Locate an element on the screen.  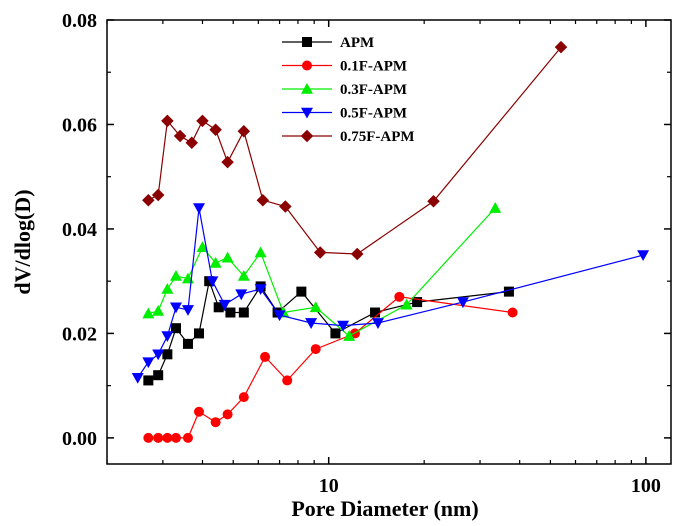
legend-item: 0.3F-APM is located at coordinates (344, 90).